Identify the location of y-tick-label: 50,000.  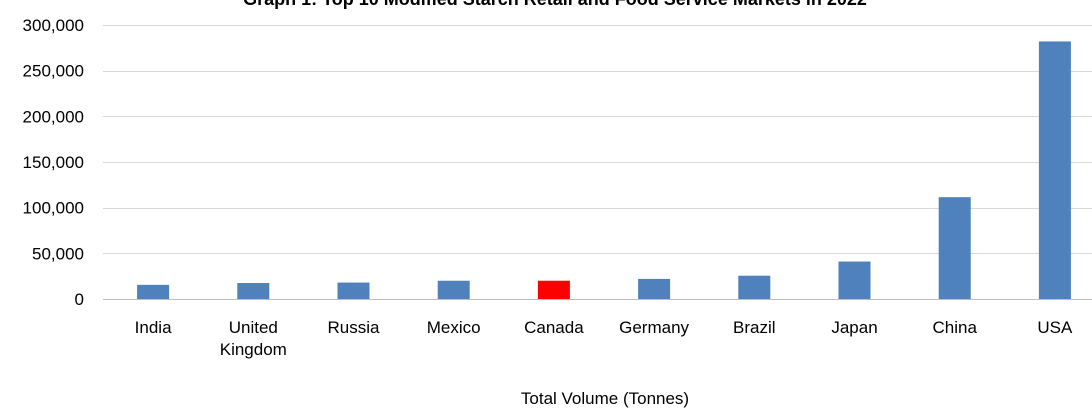
(58, 253).